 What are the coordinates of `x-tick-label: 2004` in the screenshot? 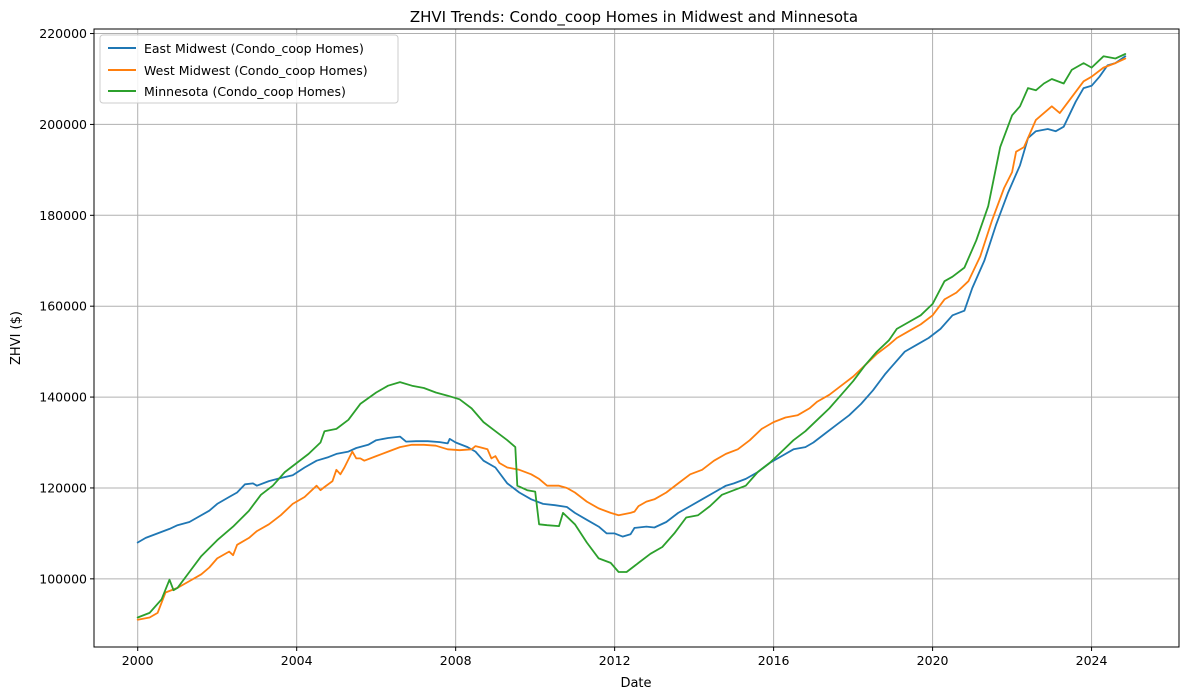 It's located at (297, 660).